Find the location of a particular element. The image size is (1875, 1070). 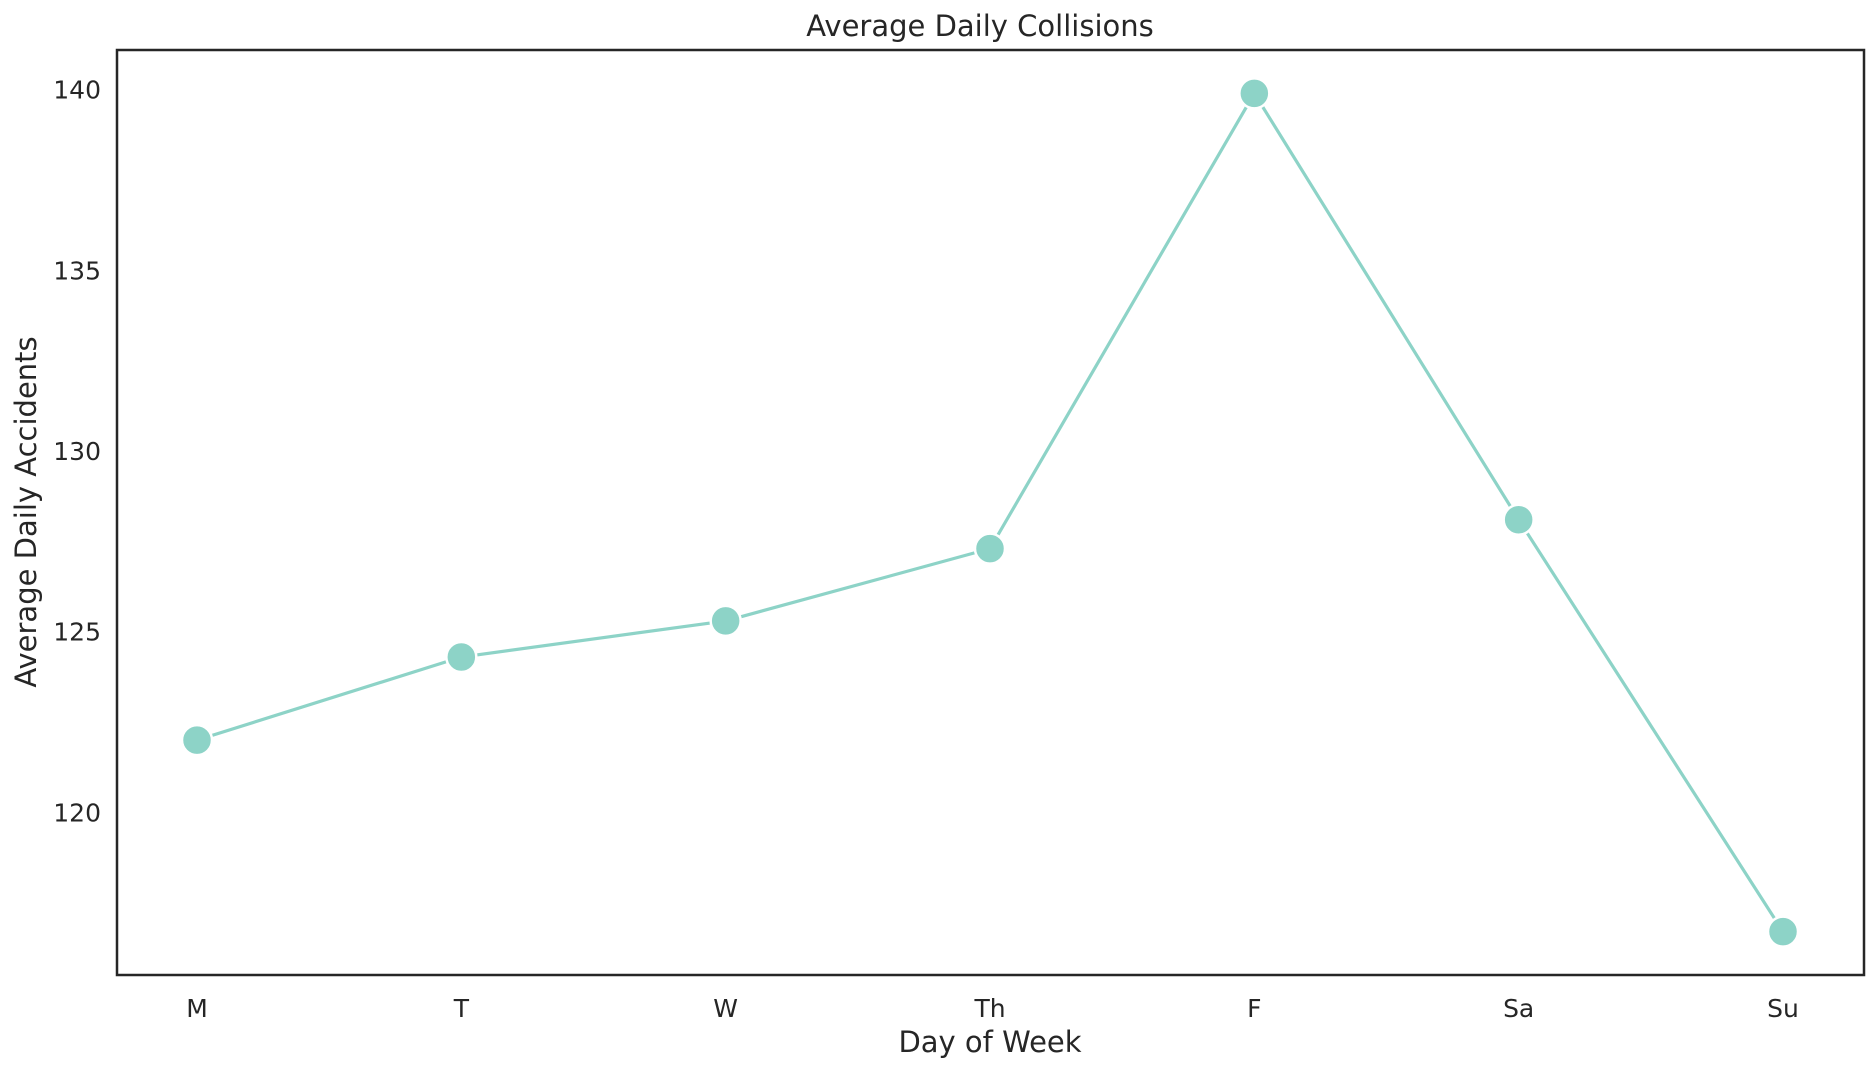

x-tick-label: T is located at coordinates (461, 1008).